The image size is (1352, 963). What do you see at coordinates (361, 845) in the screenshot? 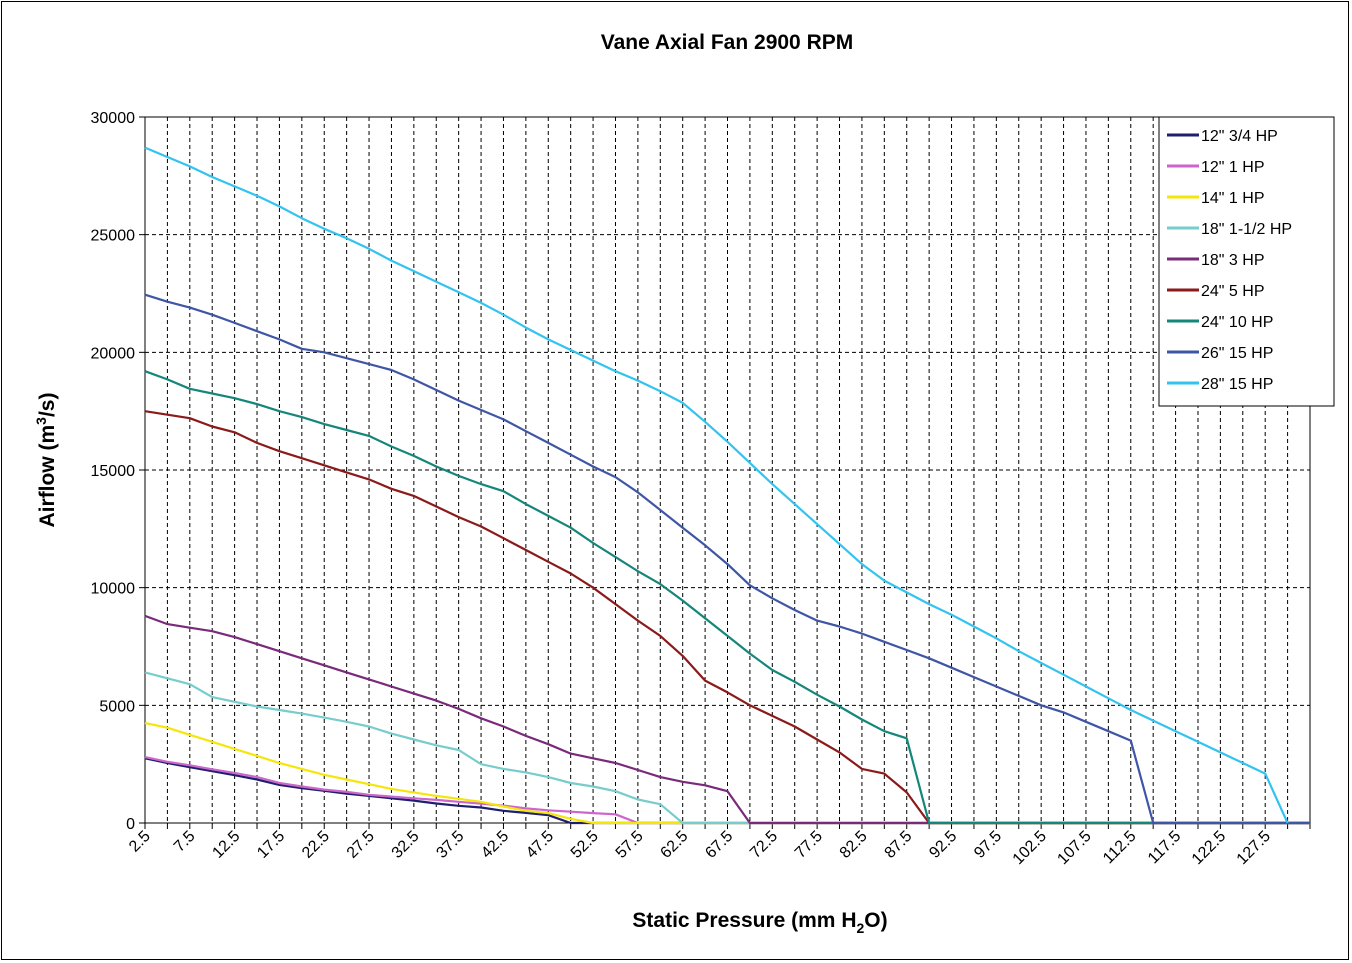
I see `x-tick-label: 27.5` at bounding box center [361, 845].